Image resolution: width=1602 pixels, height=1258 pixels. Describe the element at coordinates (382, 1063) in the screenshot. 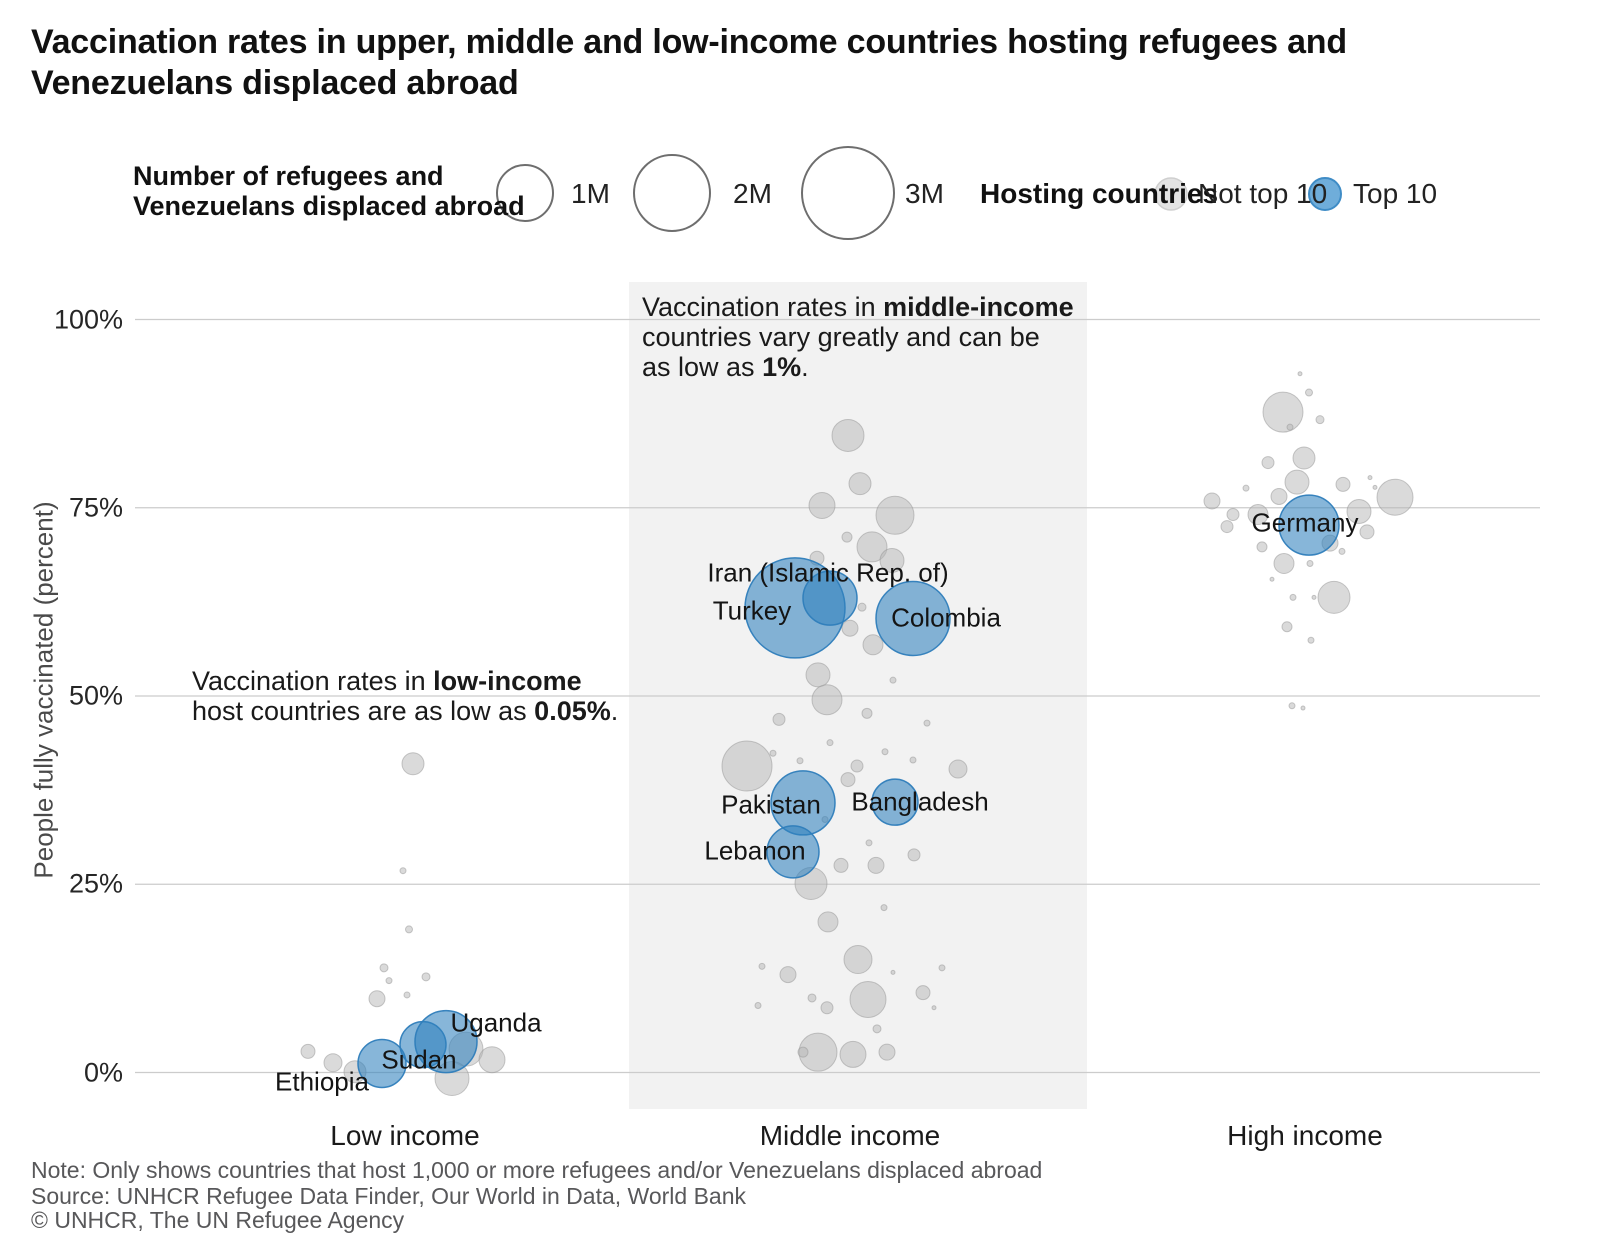

I see `bubble-ethiopia` at that location.